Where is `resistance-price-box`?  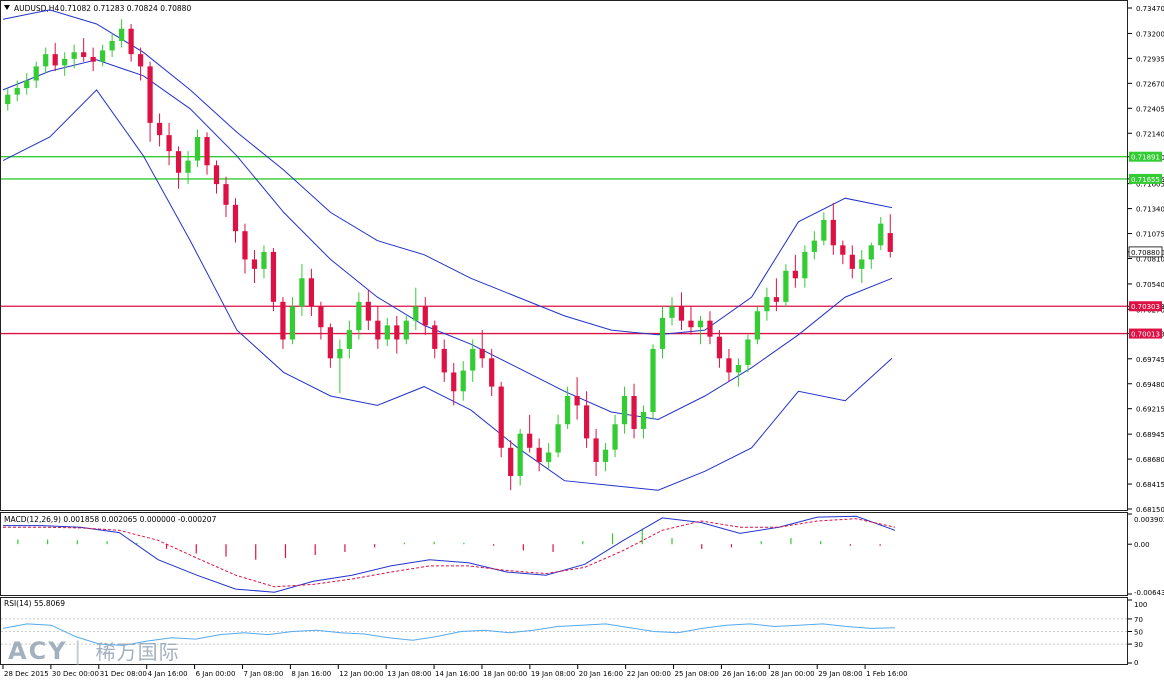
resistance-price-box is located at coordinates (1145, 178).